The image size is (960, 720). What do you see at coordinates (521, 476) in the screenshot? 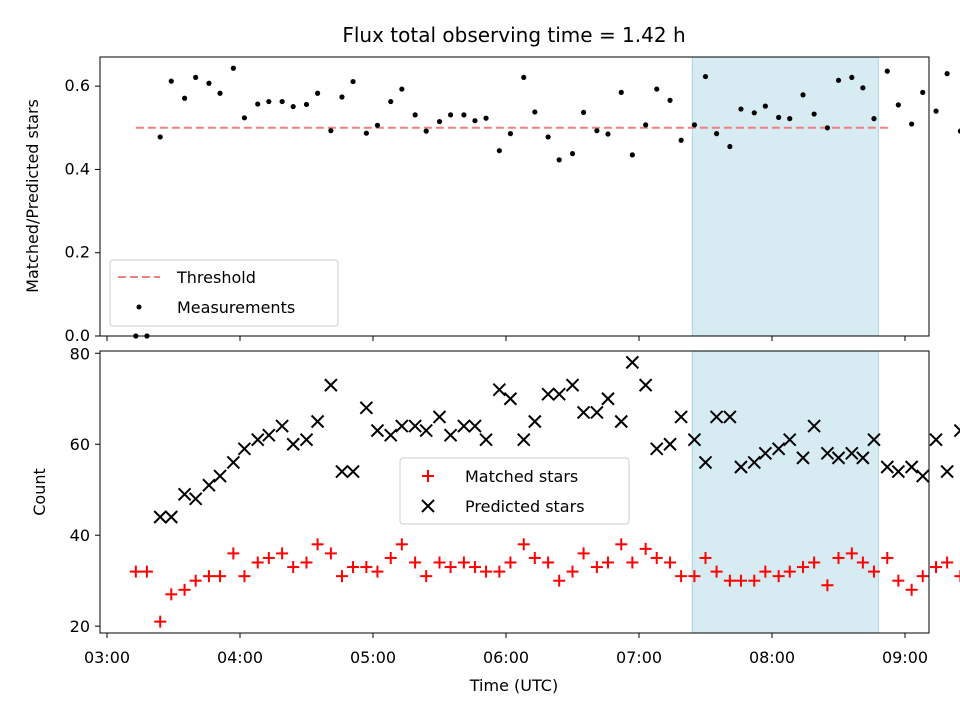
I see `matched-legend-label: Matched stars` at bounding box center [521, 476].